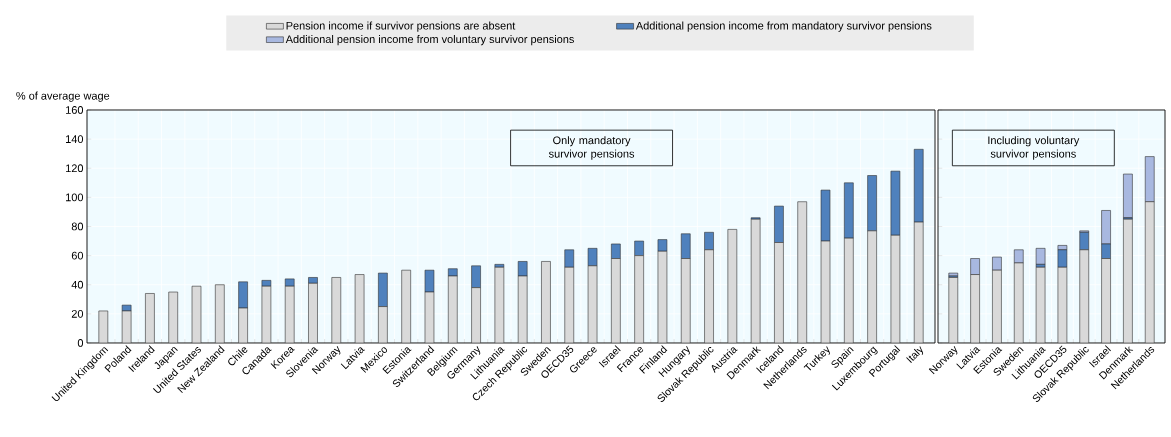 The image size is (1171, 437). Describe the element at coordinates (783, 26) in the screenshot. I see `legend-label: Additional pension income from mandatory survivor pensions` at that location.